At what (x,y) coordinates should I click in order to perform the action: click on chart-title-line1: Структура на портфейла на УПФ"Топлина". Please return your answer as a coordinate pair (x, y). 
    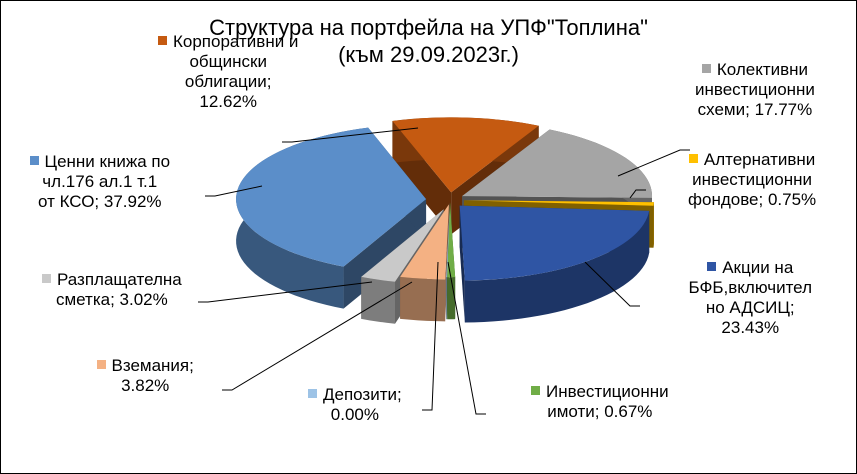
    Looking at the image, I should click on (428, 27).